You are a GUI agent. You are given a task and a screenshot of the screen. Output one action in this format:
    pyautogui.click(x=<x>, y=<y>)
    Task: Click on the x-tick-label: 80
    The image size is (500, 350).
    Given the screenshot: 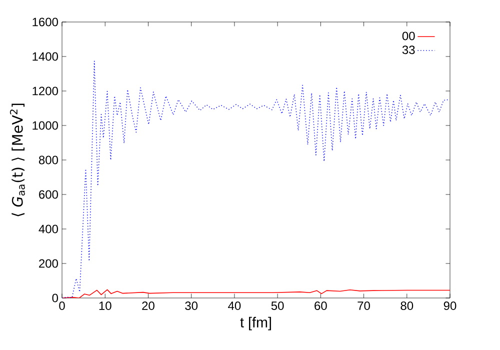 What is the action you would take?
    pyautogui.click(x=407, y=306)
    